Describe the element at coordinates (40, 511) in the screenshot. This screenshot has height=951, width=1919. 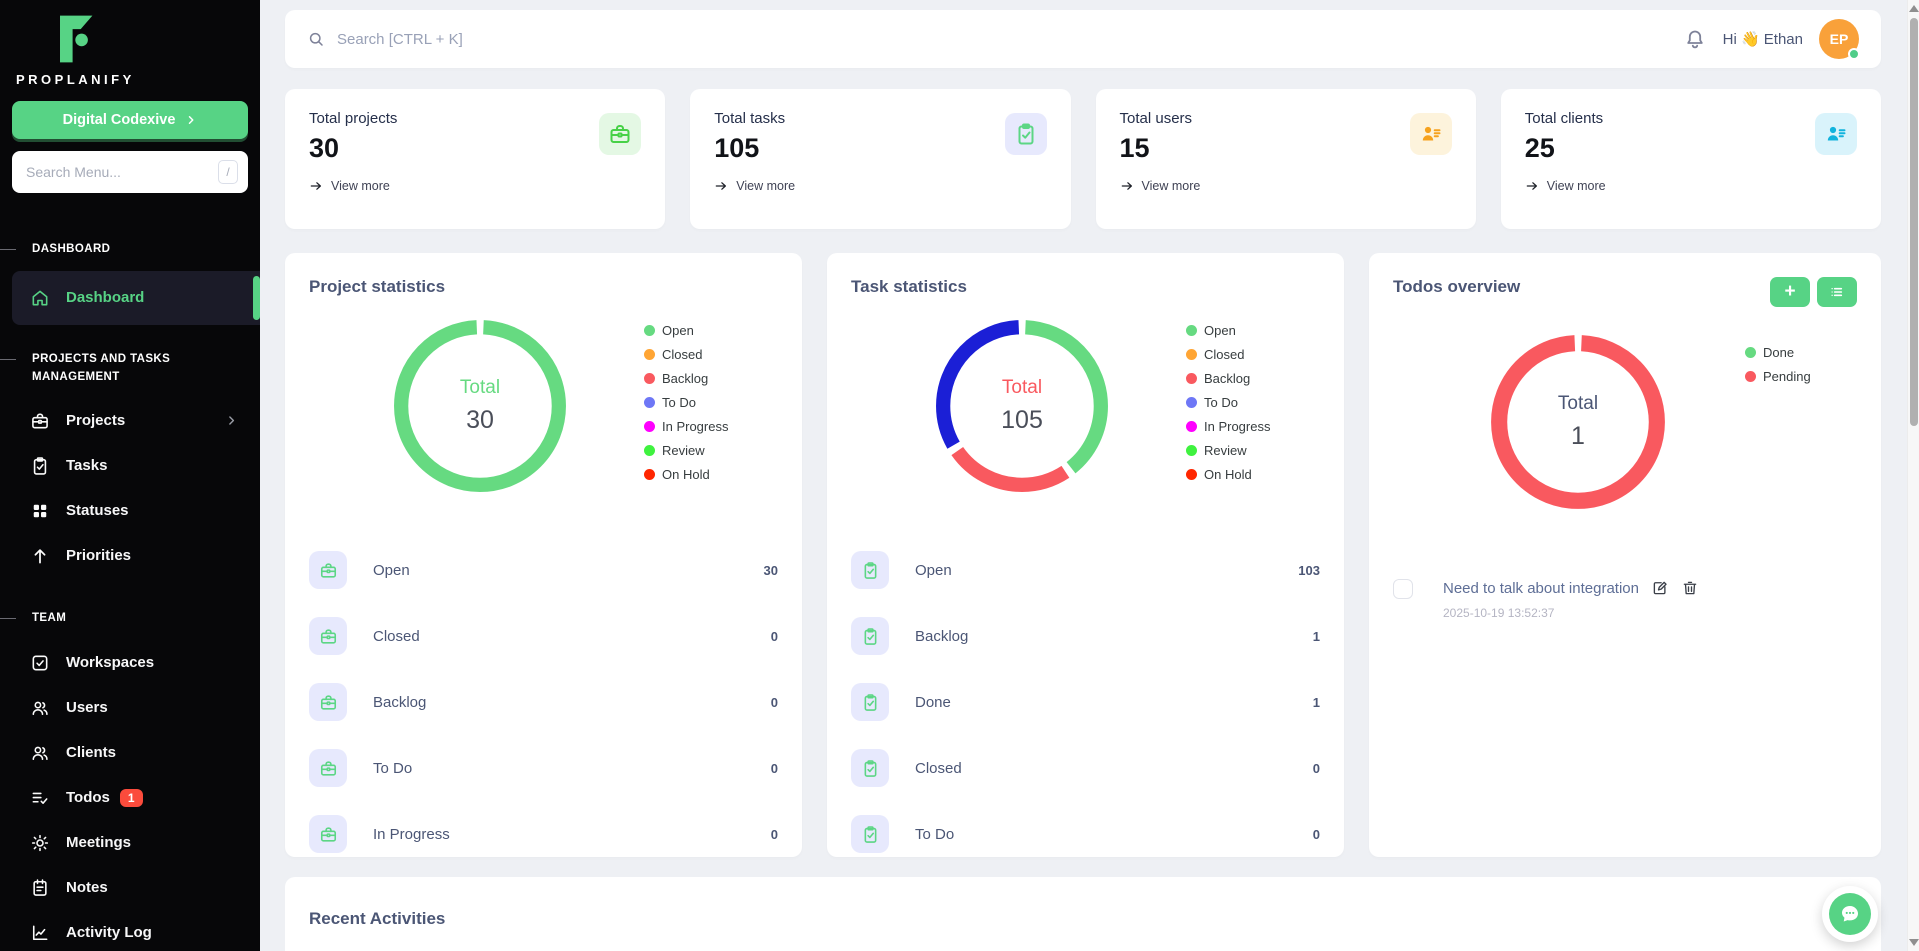
I see `grid-icon` at that location.